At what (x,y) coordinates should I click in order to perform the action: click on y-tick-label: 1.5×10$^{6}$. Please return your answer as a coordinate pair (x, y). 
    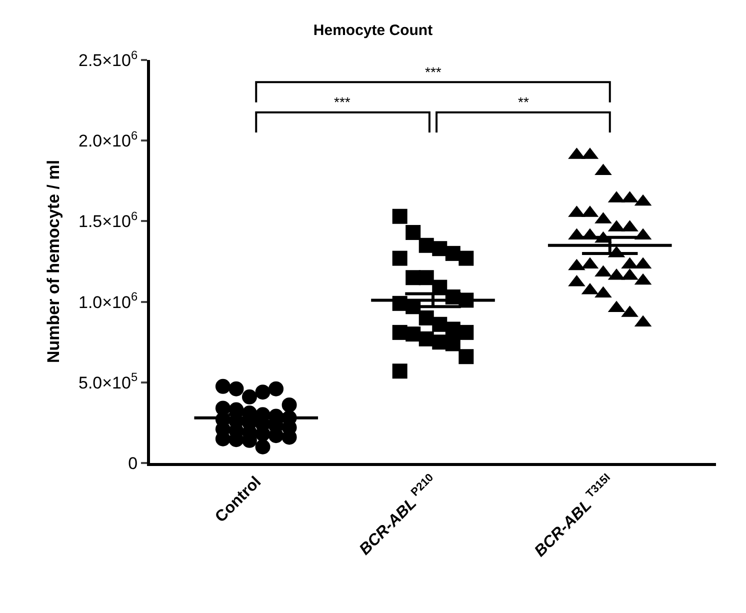
    Looking at the image, I should click on (108, 220).